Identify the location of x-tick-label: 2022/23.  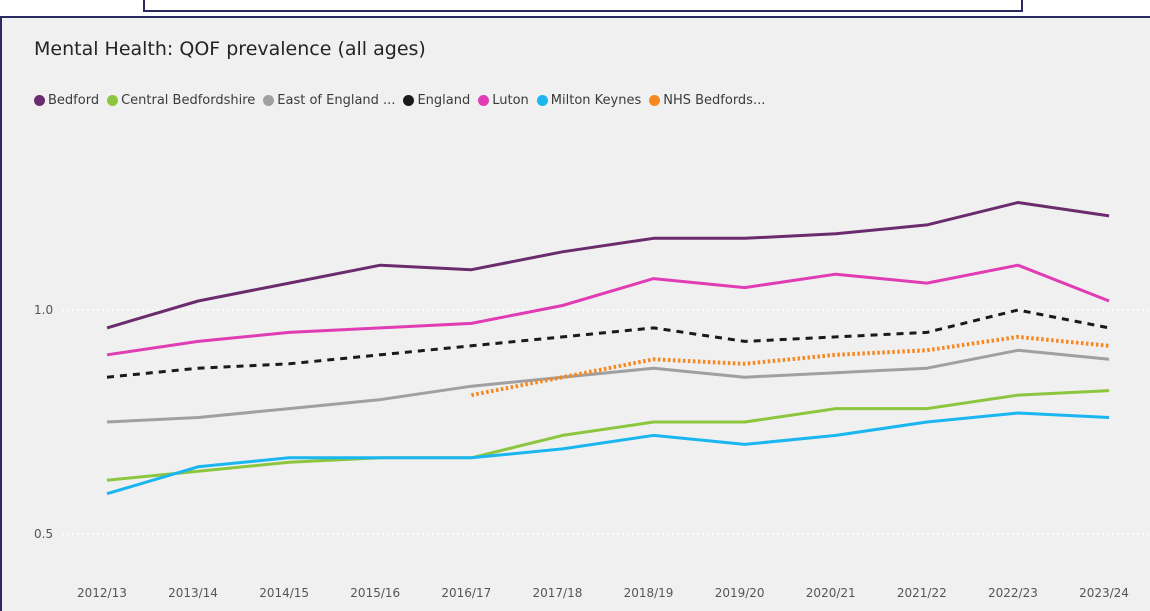
(1013, 593).